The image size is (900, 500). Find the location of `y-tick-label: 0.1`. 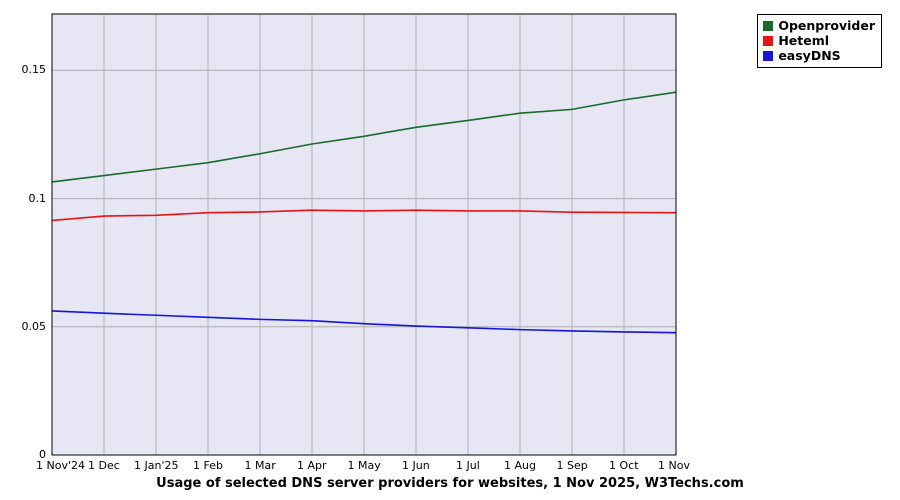

y-tick-label: 0.1 is located at coordinates (37, 198).